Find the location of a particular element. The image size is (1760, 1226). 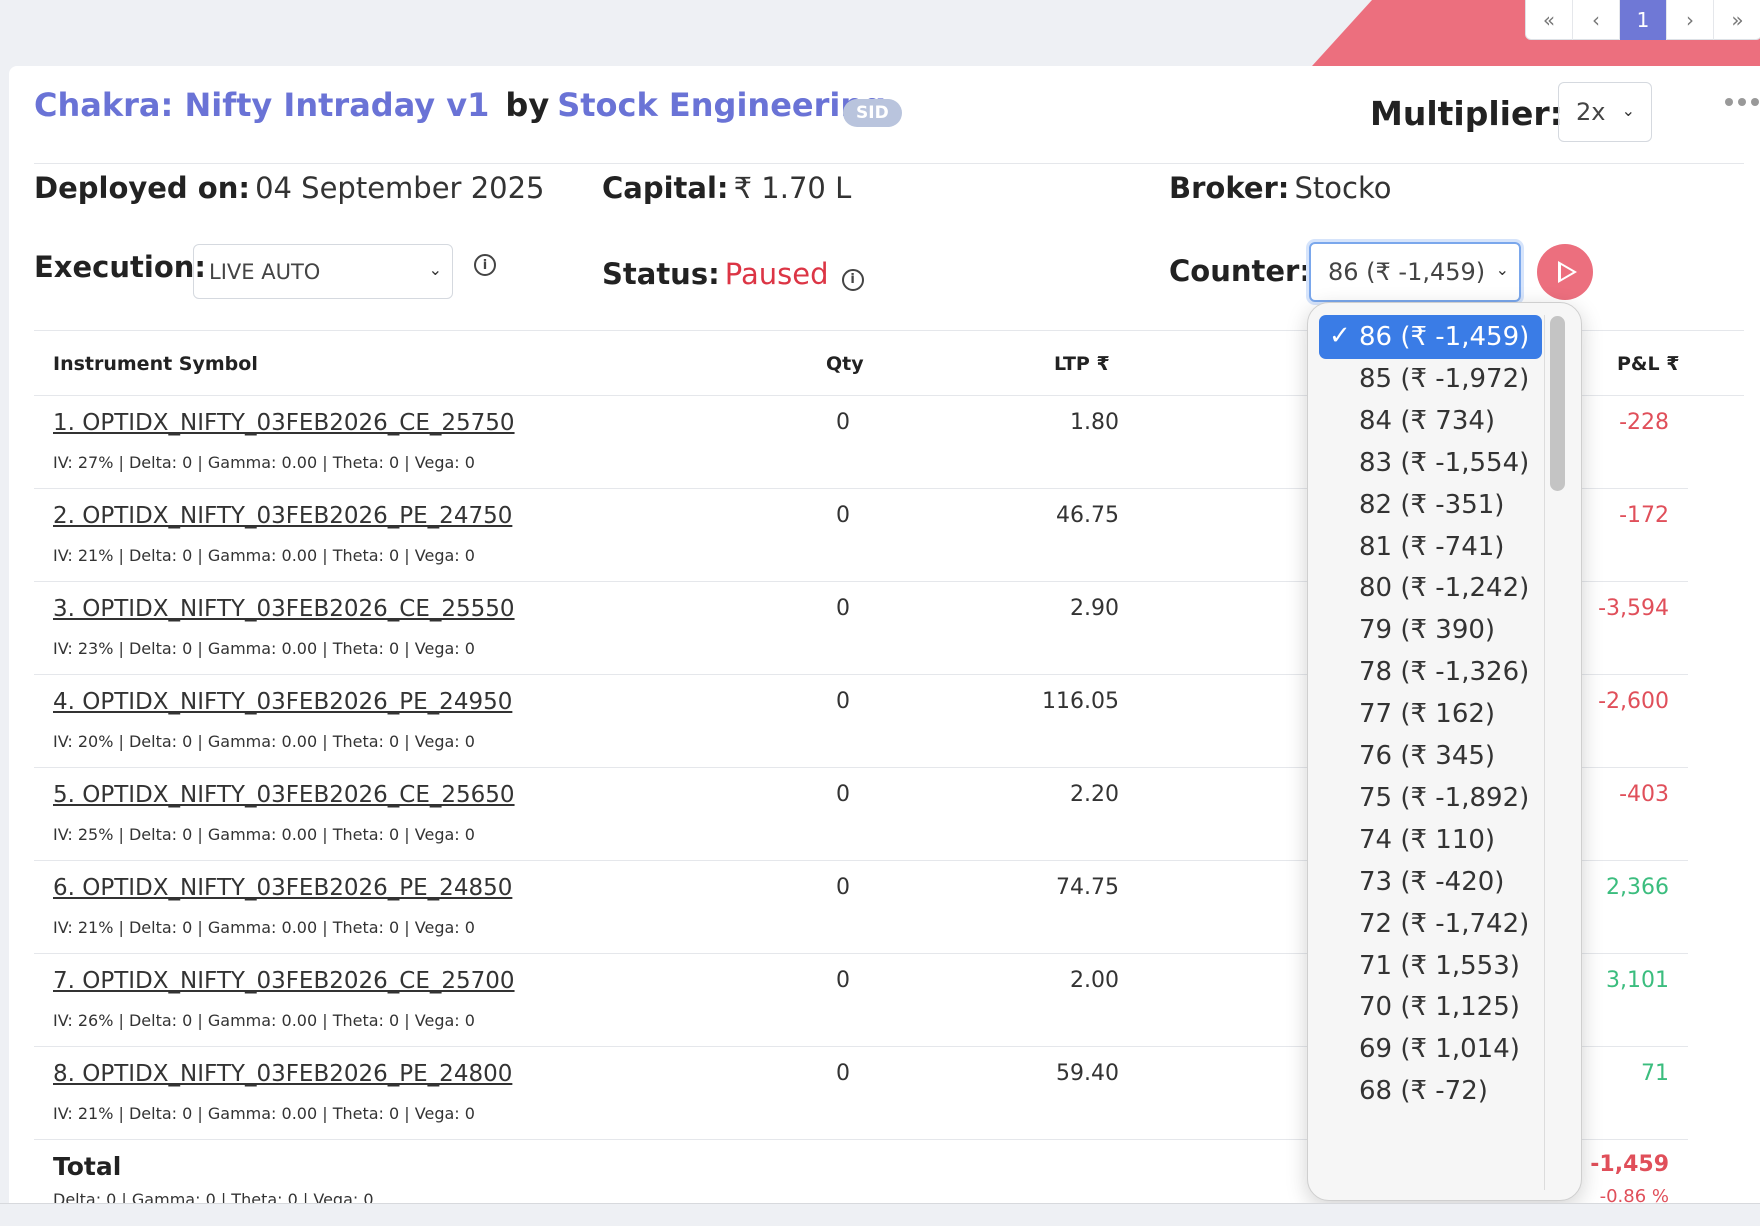

counter-option: ✓ 86 (₹ -1,459) is located at coordinates (1430, 337).